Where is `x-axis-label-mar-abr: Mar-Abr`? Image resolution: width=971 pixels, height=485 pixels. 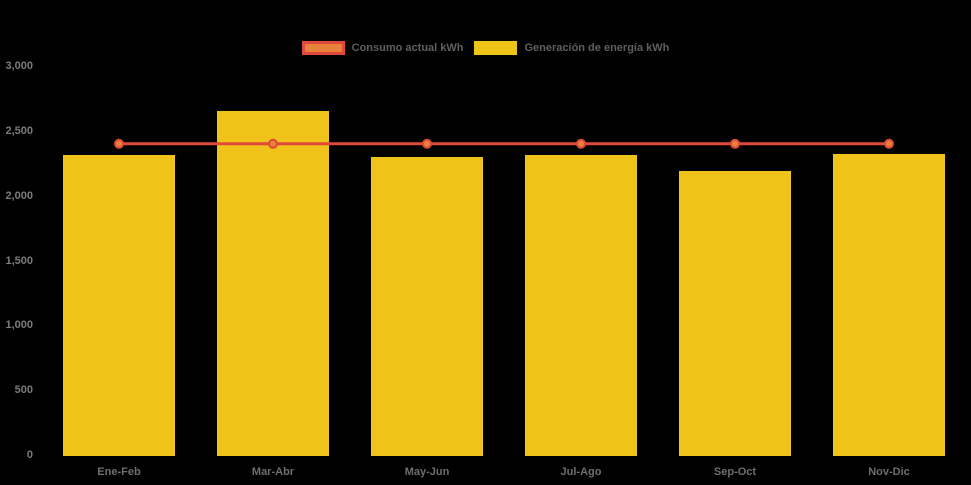
x-axis-label-mar-abr: Mar-Abr is located at coordinates (273, 472).